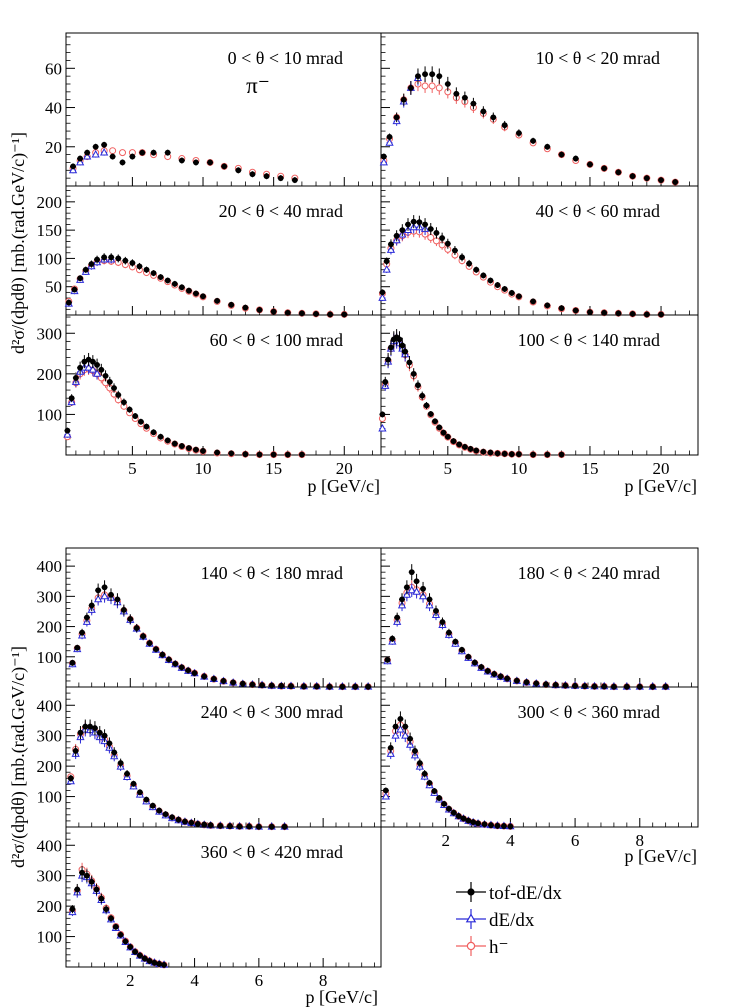  I want to click on x-tick-label: 15, so click(273, 468).